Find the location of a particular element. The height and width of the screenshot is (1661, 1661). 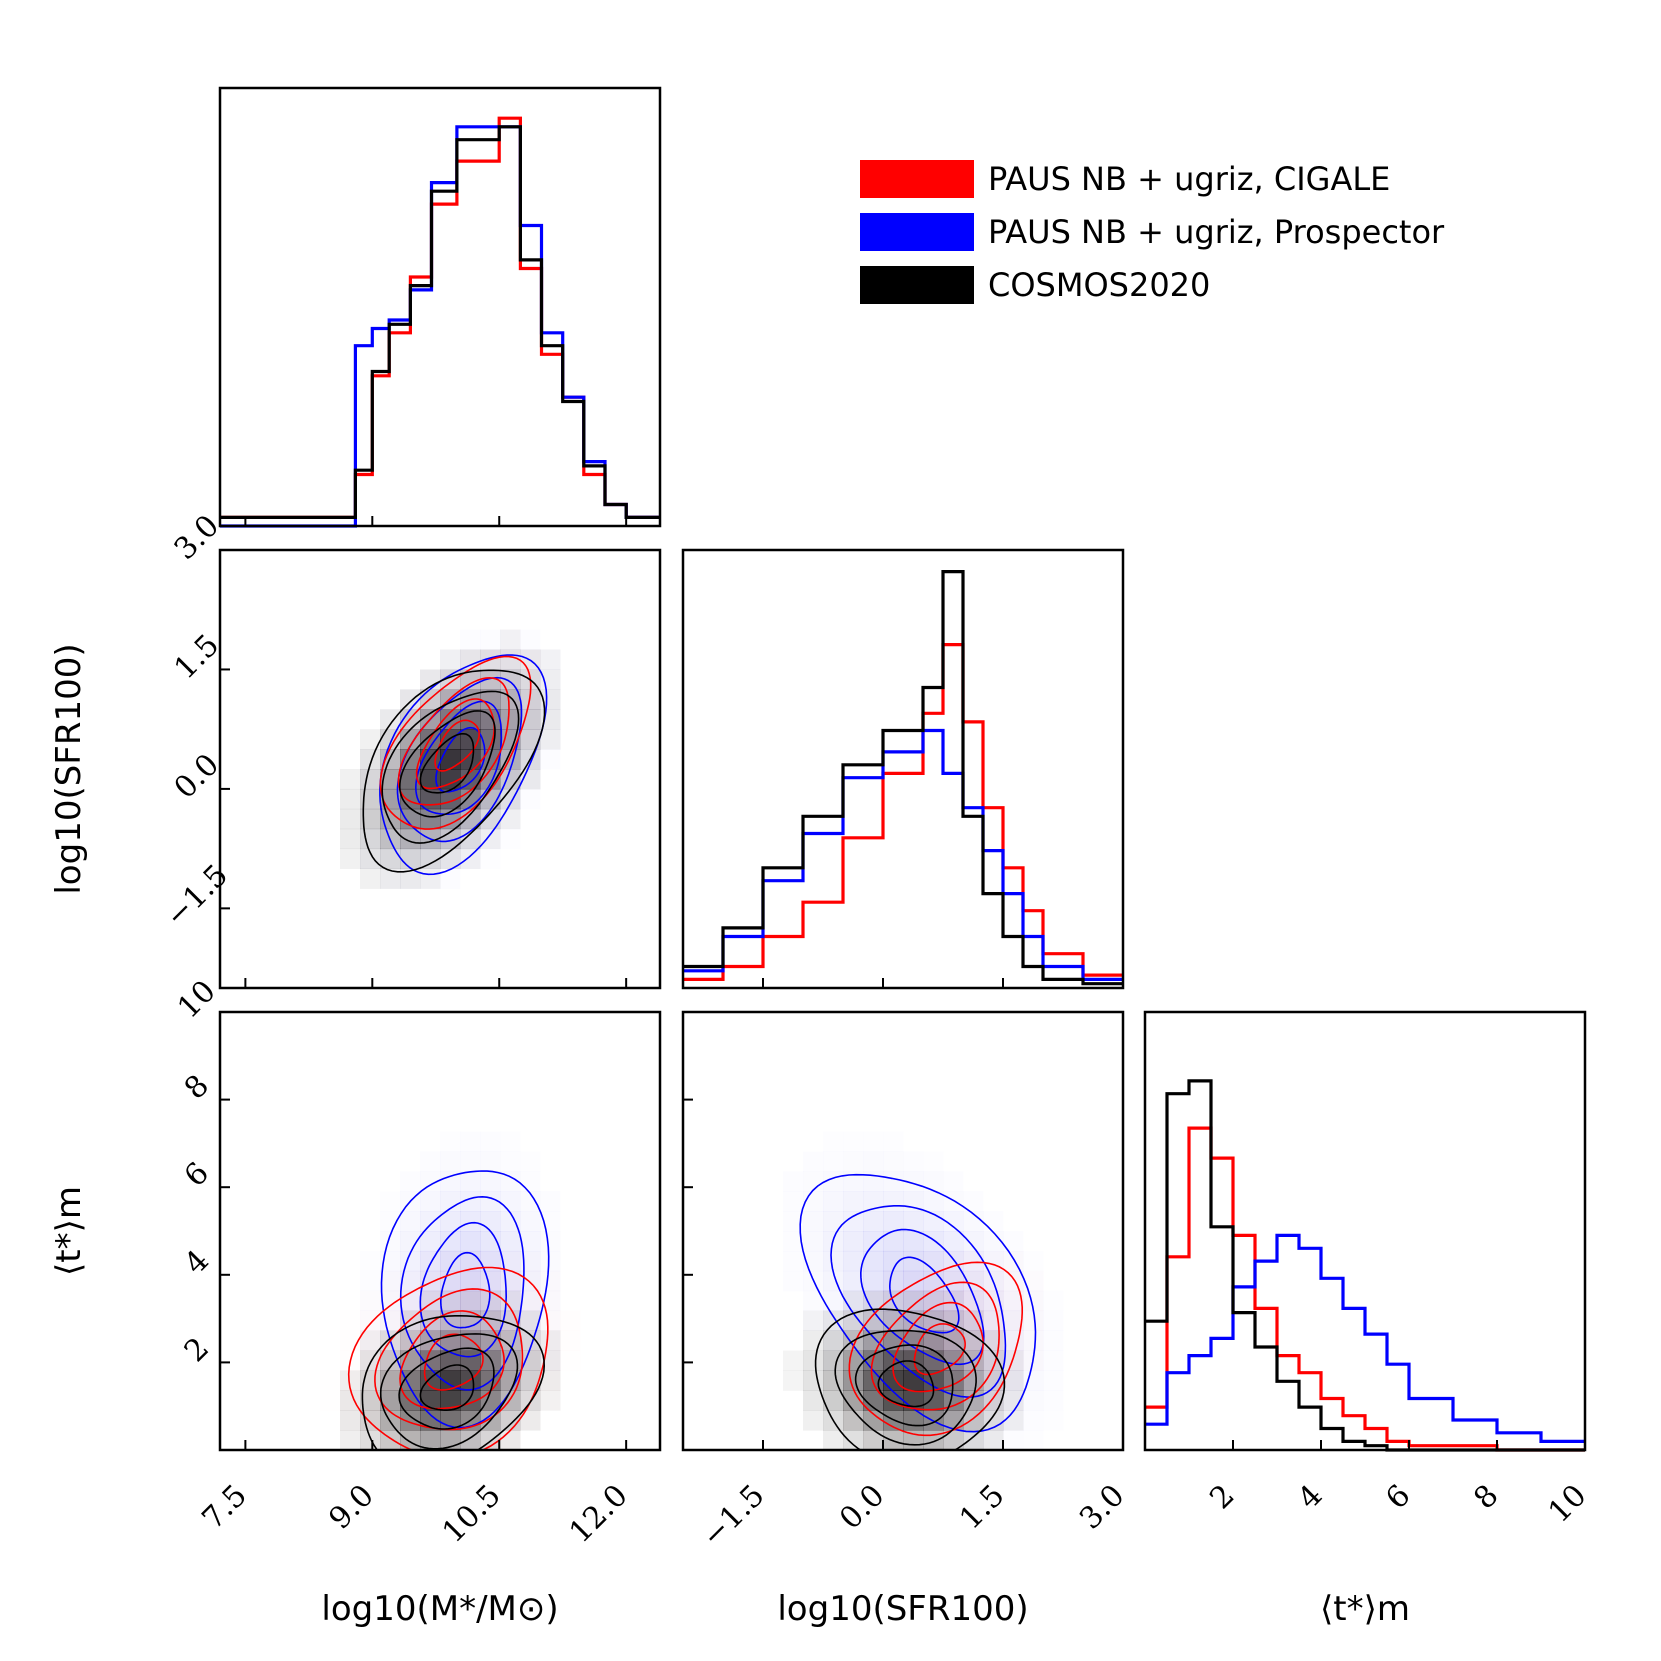

contour-mass_sfr-black is located at coordinates (447, 763).